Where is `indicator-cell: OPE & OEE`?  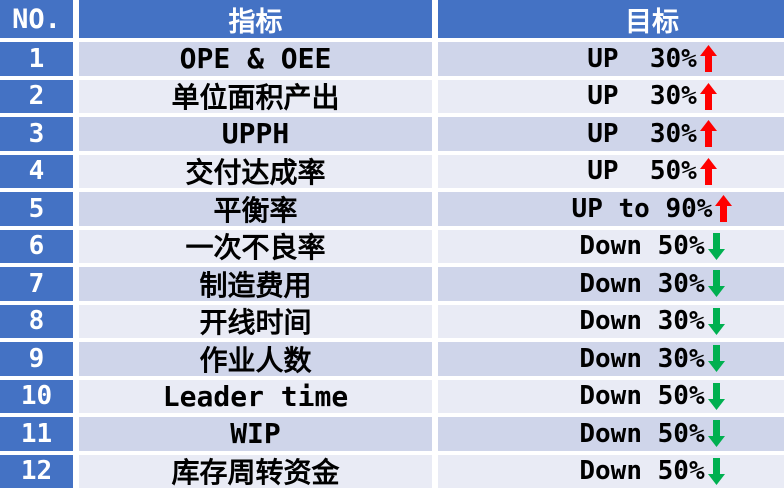
indicator-cell: OPE & OEE is located at coordinates (255, 59).